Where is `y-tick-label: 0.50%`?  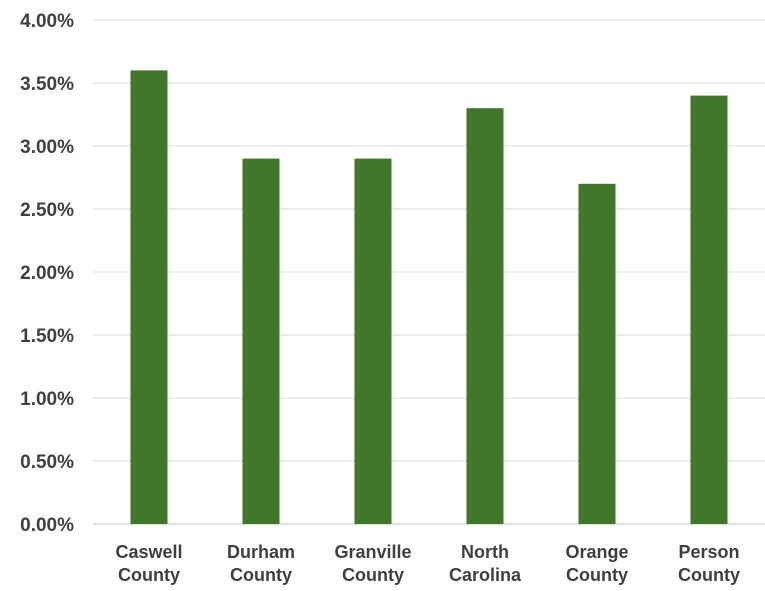 y-tick-label: 0.50% is located at coordinates (47, 462).